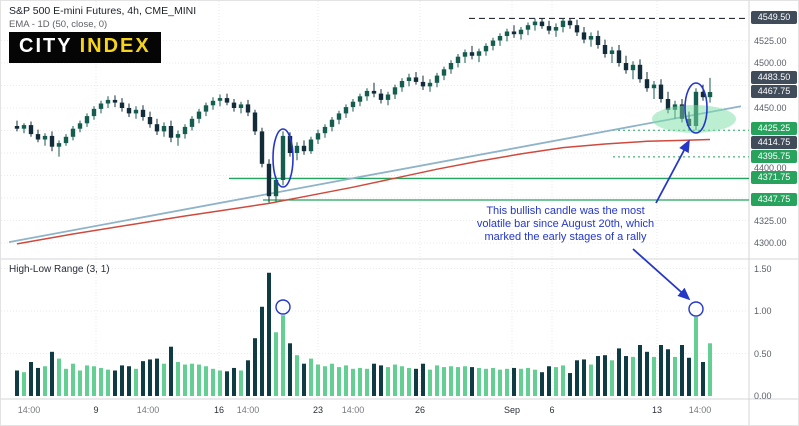 This screenshot has height=426, width=799. Describe the element at coordinates (512, 410) in the screenshot. I see `time-axis-label: Sep` at that location.